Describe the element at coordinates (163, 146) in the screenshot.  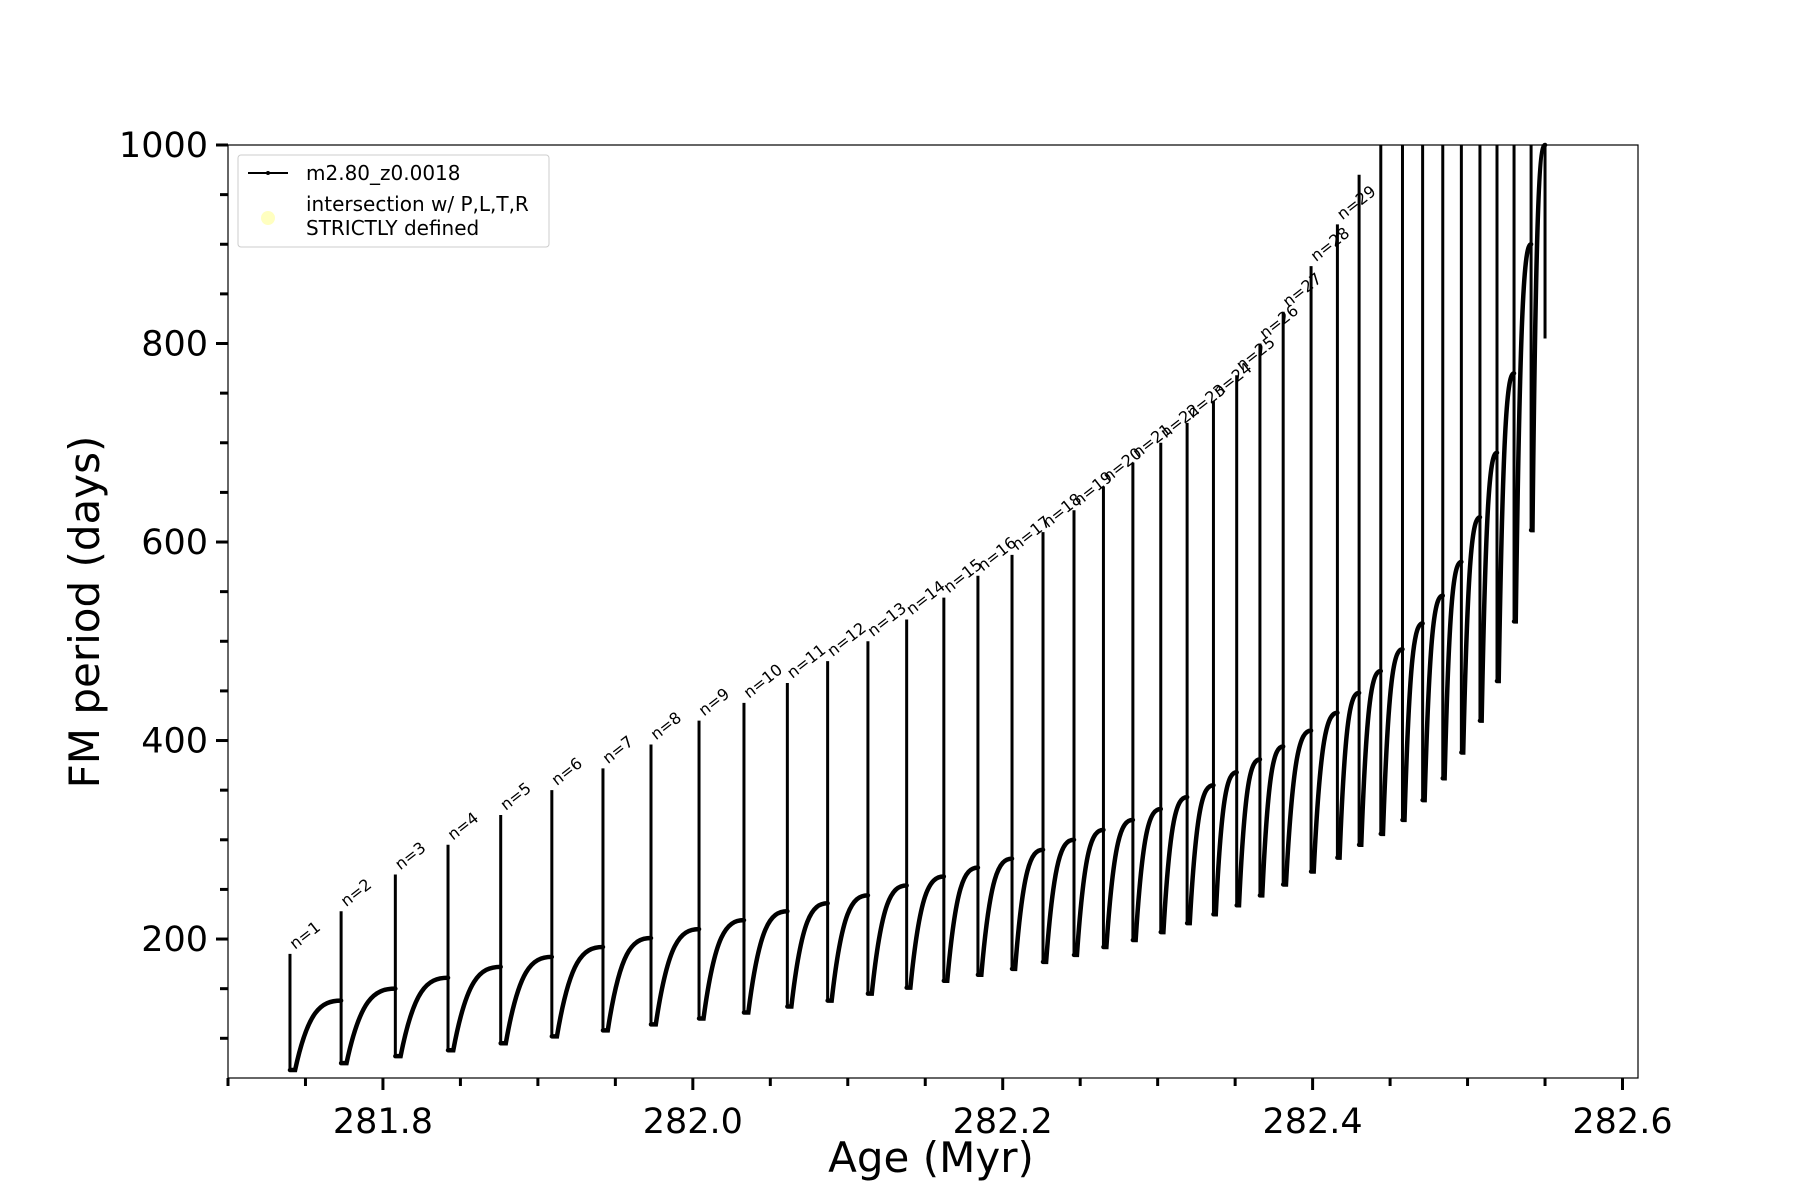
I see `y-tick-label: 1000` at that location.